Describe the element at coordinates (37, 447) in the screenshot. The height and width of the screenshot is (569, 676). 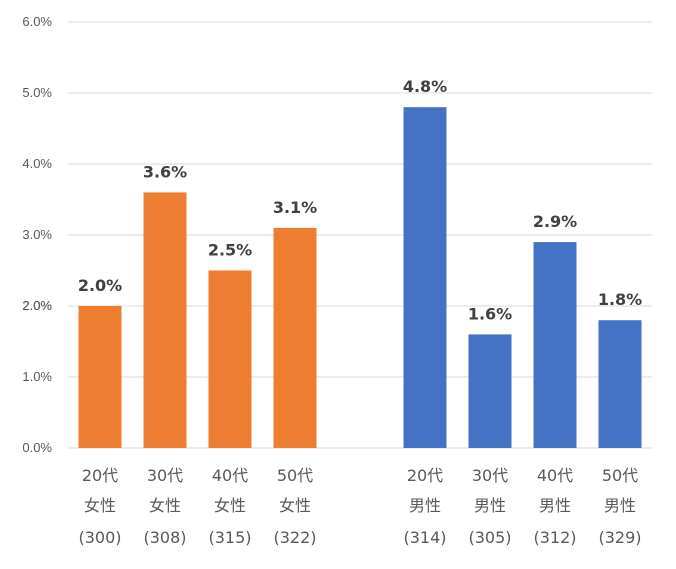
I see `y-tick-label: 0.0%` at that location.